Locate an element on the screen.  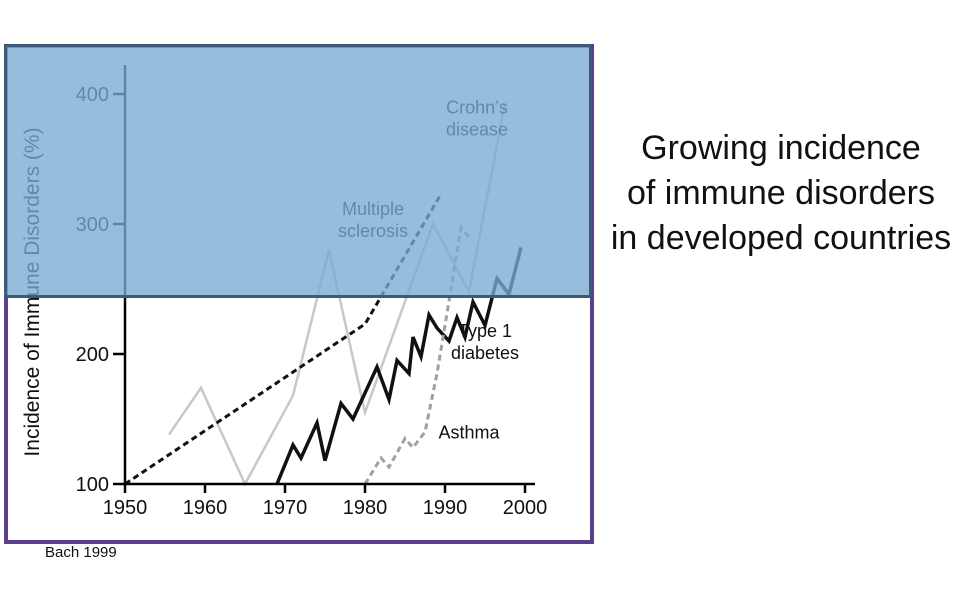
series-label-crohn-s-disease: Crohn’s disease is located at coordinates (477, 119).